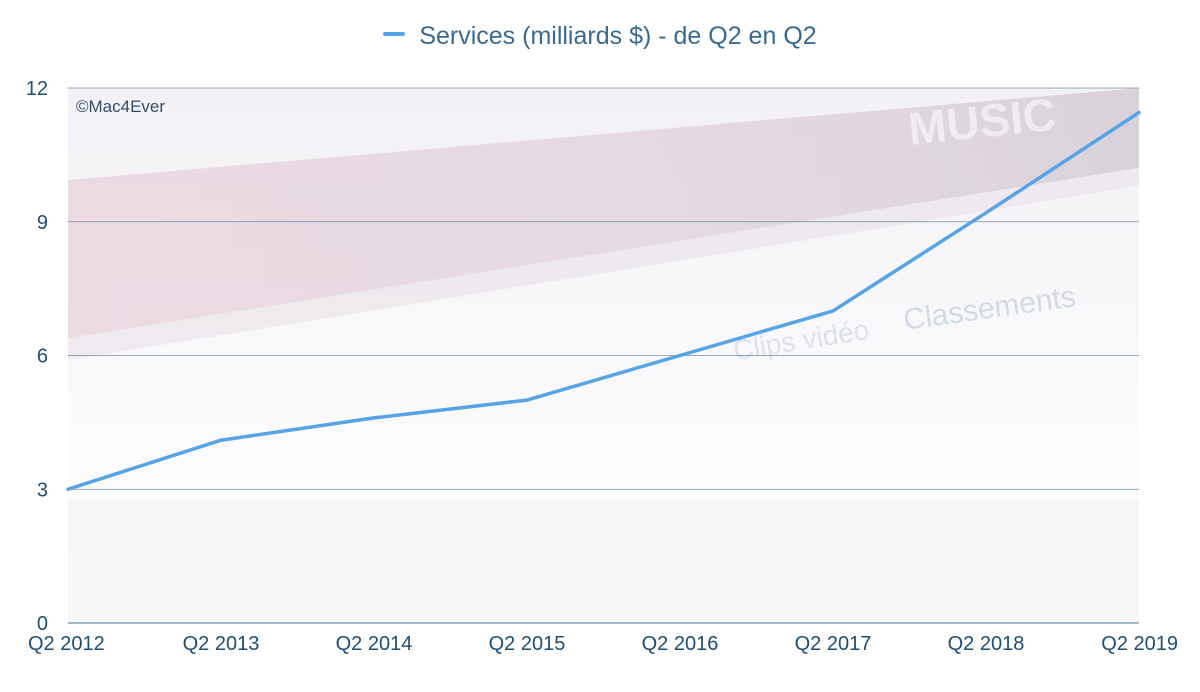 Image resolution: width=1200 pixels, height=692 pixels. I want to click on legend-swatch, so click(394, 34).